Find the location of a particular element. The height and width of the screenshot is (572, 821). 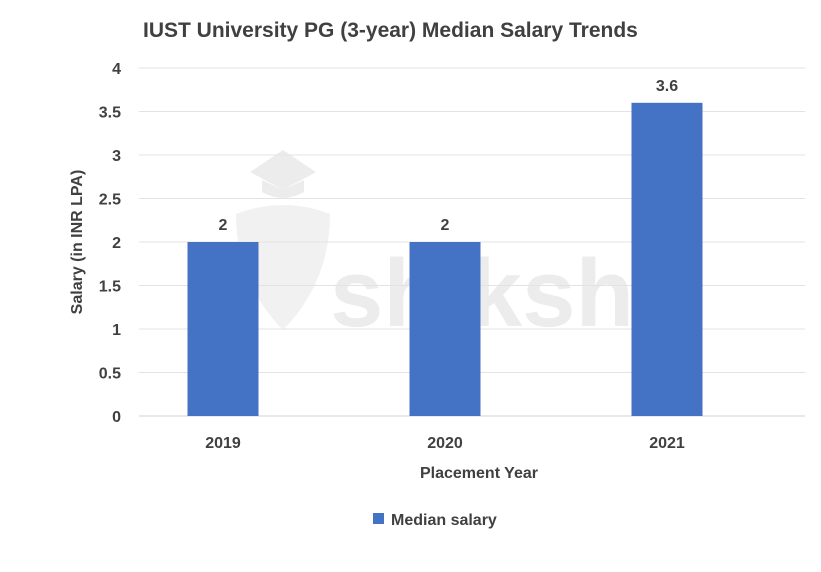

x-axis-ticks: 2019 2020 2021 is located at coordinates (445, 443).